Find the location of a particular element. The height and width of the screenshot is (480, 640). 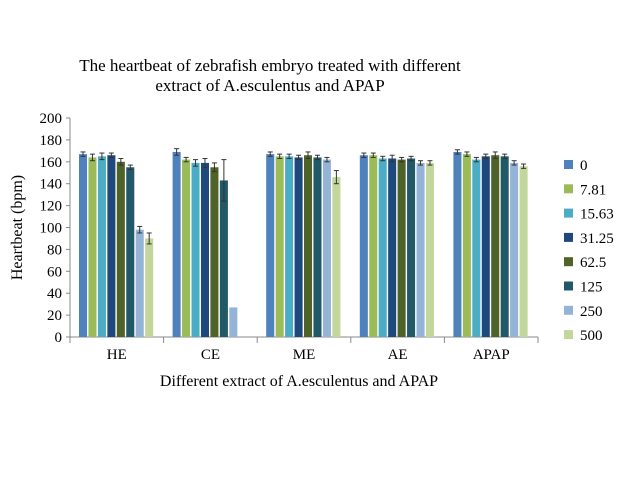

x-tick-label-ae: AE is located at coordinates (398, 355).